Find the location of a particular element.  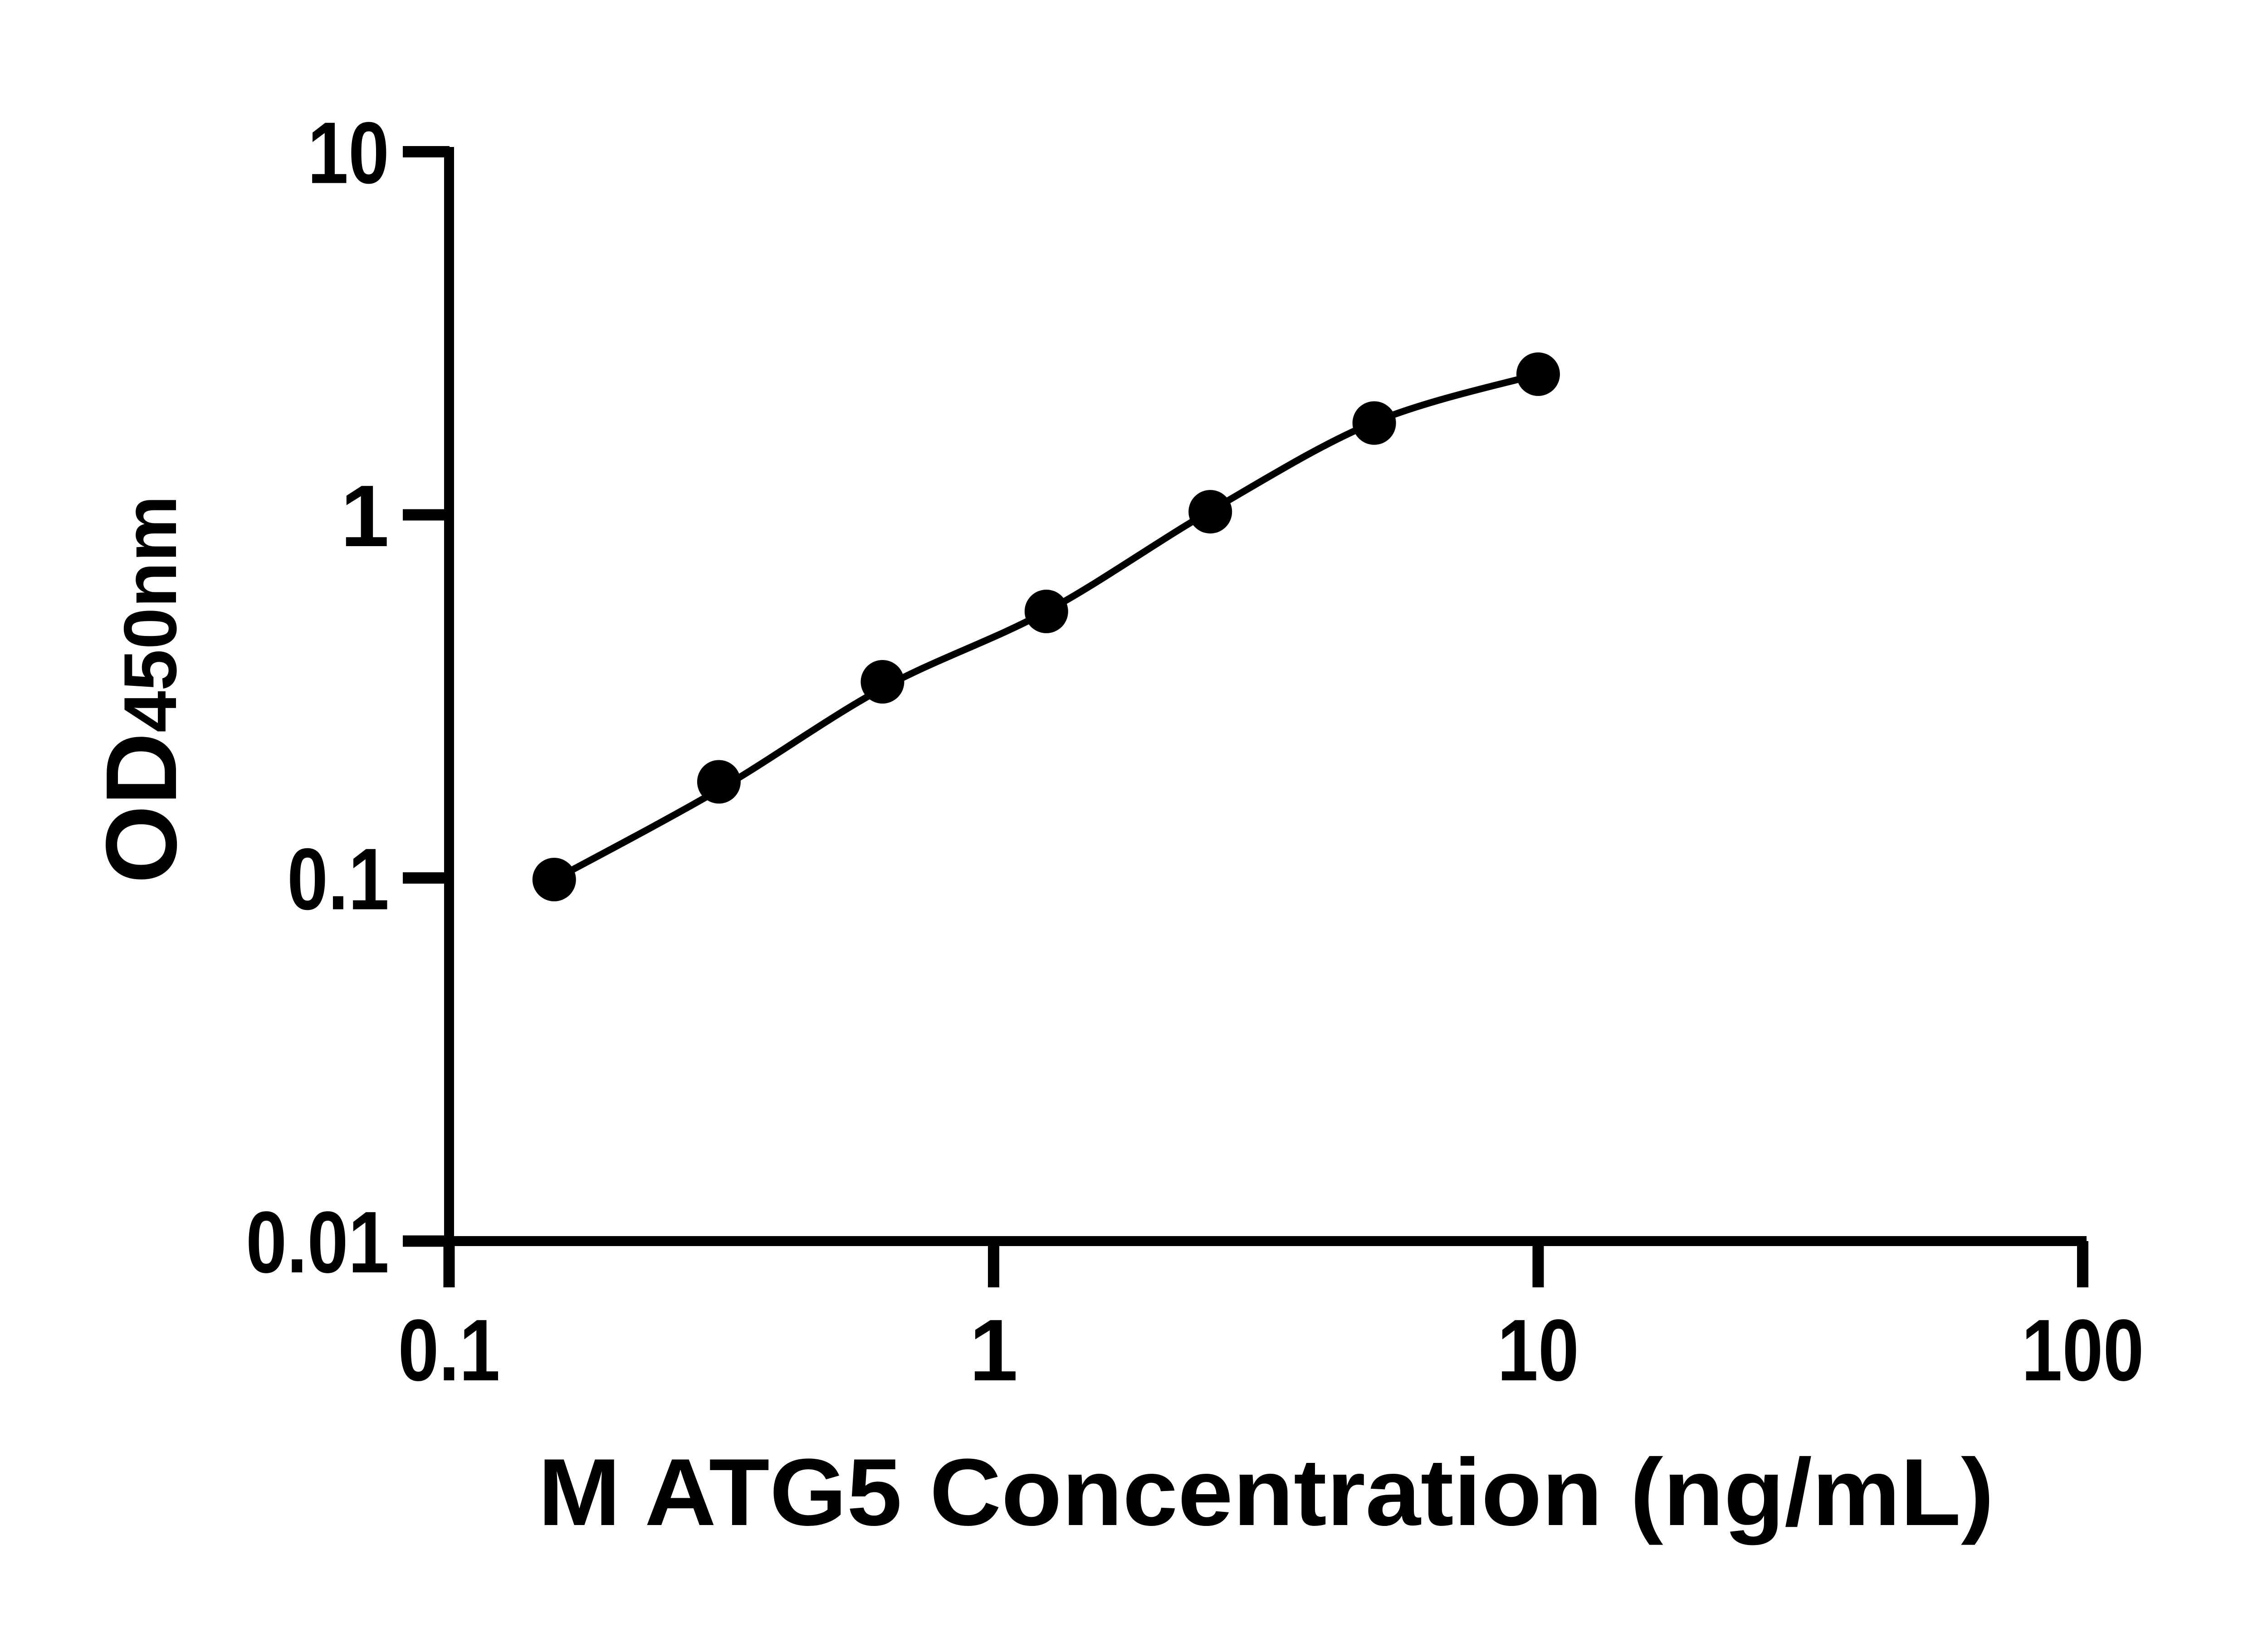

x-tick-label: 100 is located at coordinates (2083, 1350).